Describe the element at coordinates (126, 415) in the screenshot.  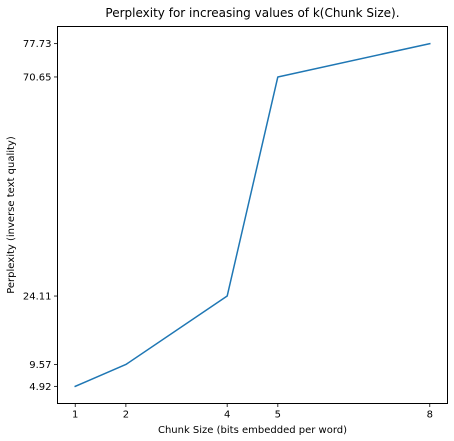
I see `x-tick-label: 2` at that location.